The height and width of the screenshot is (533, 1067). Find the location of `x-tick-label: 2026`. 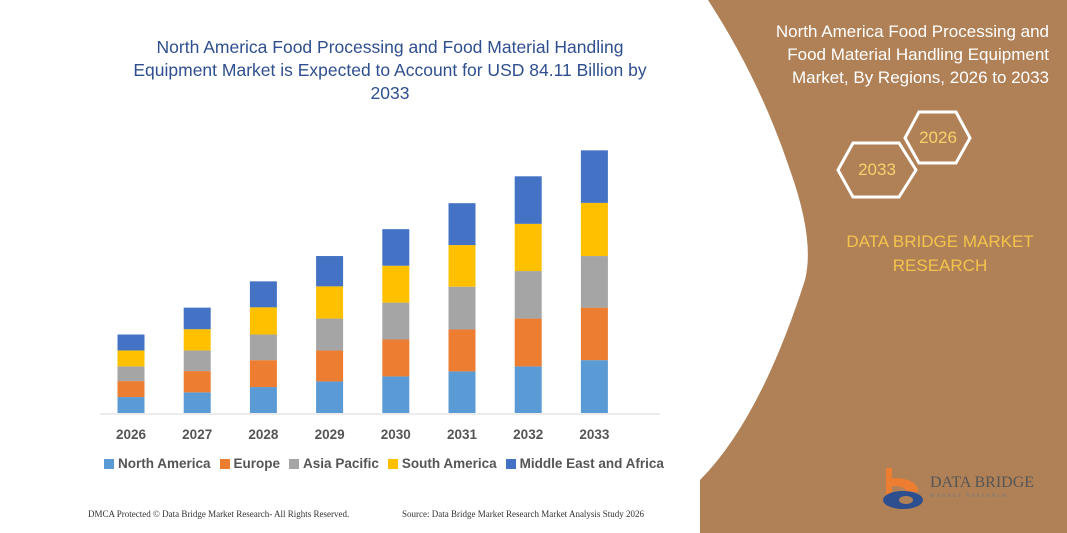

x-tick-label: 2026 is located at coordinates (131, 434).